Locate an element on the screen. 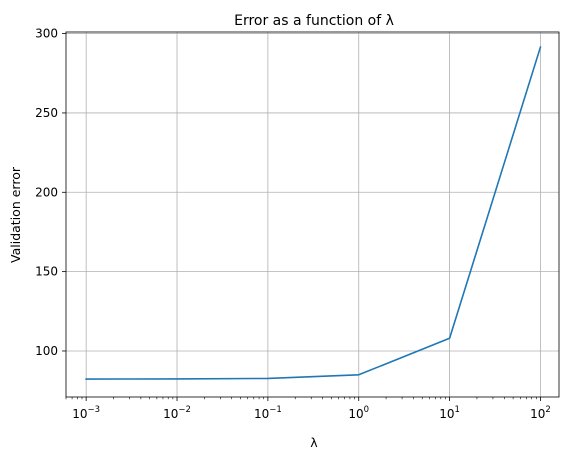 The image size is (571, 459). x-tick-label: 10² is located at coordinates (540, 413).